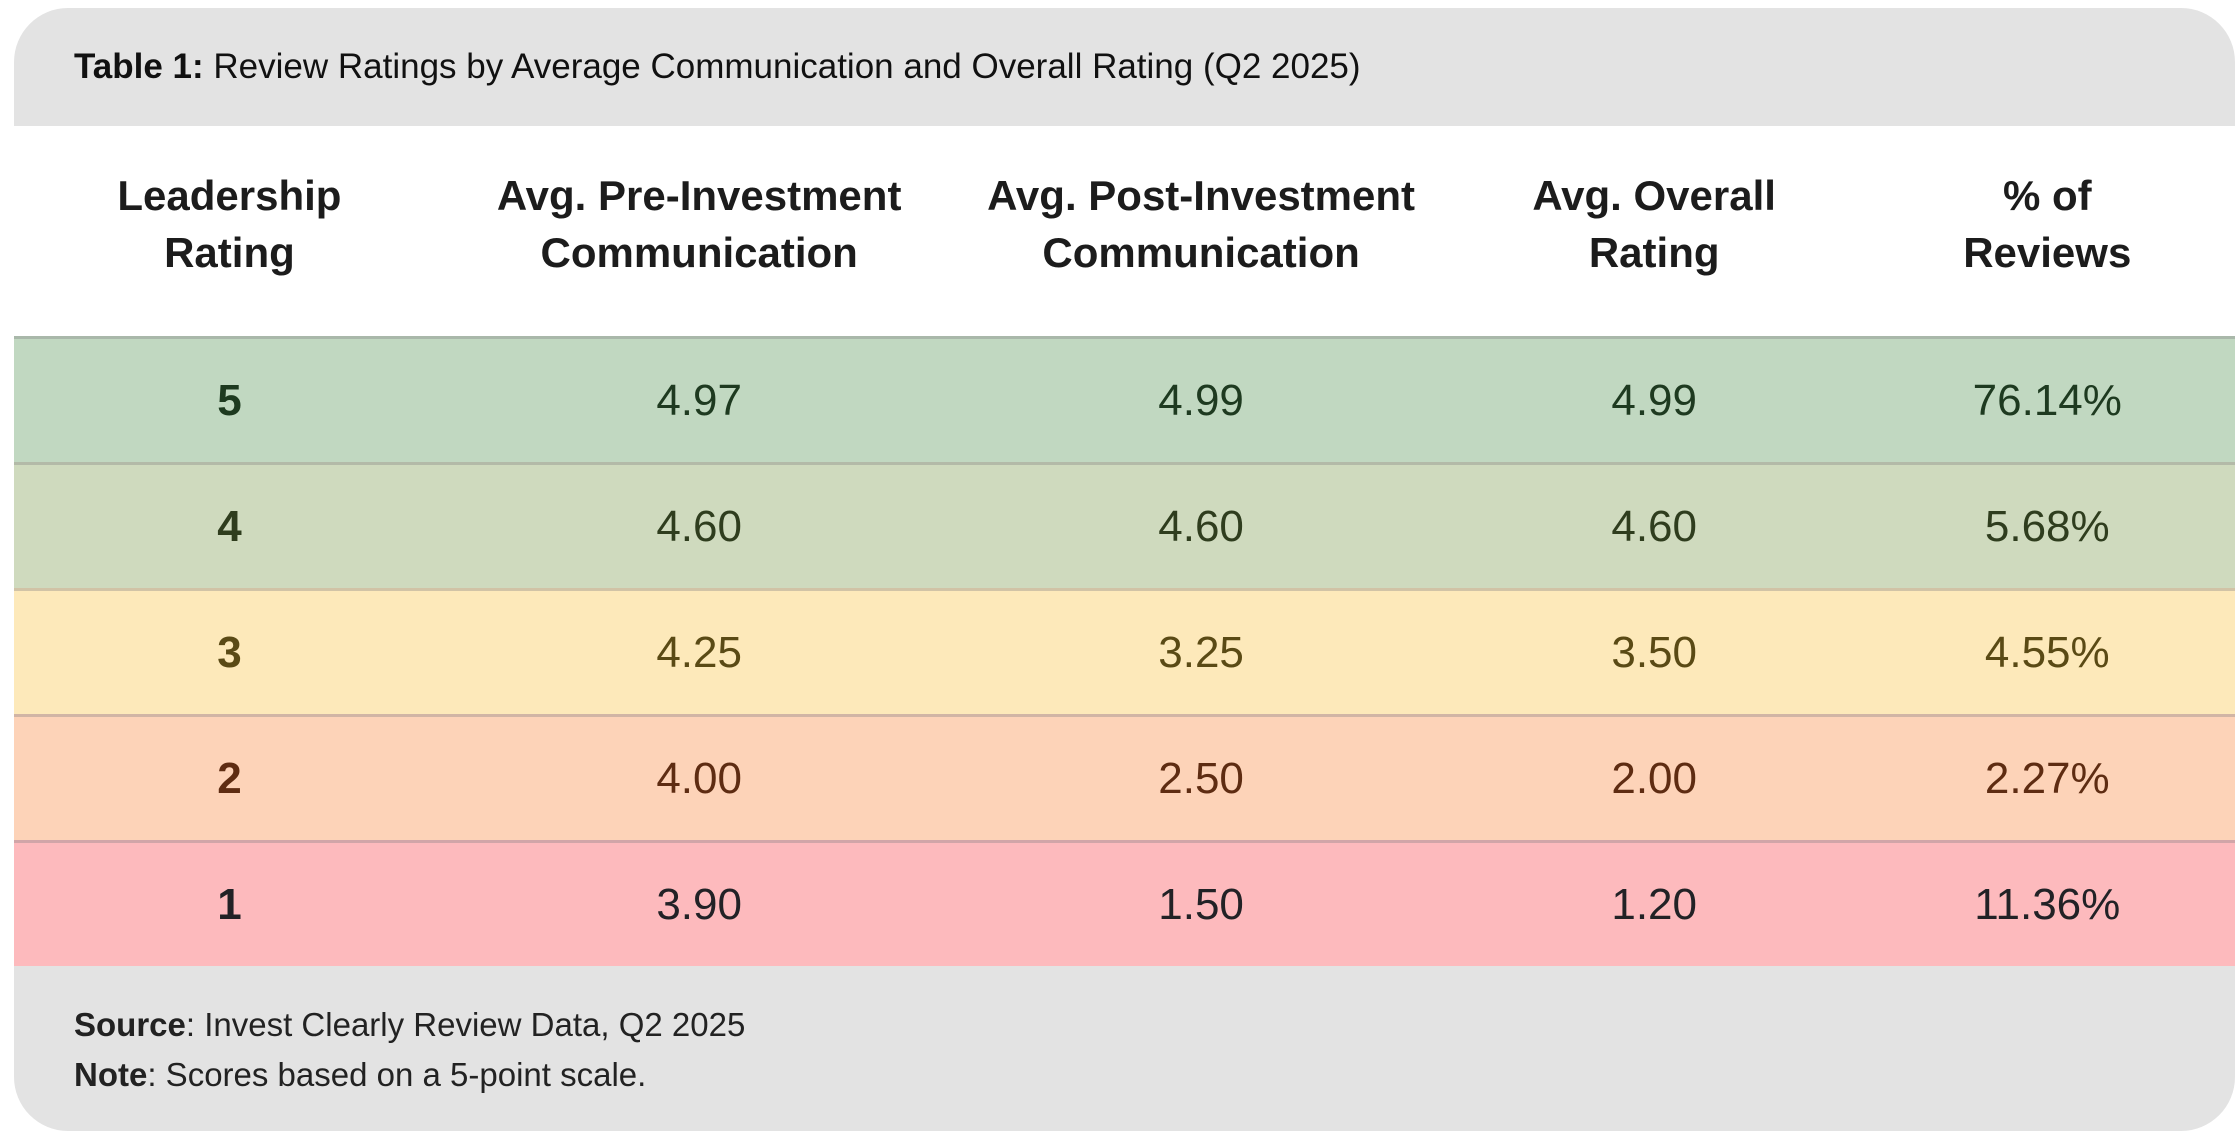 The height and width of the screenshot is (1143, 2240). Describe the element at coordinates (699, 195) in the screenshot. I see `header-line: Avg. Pre-Investment` at that location.